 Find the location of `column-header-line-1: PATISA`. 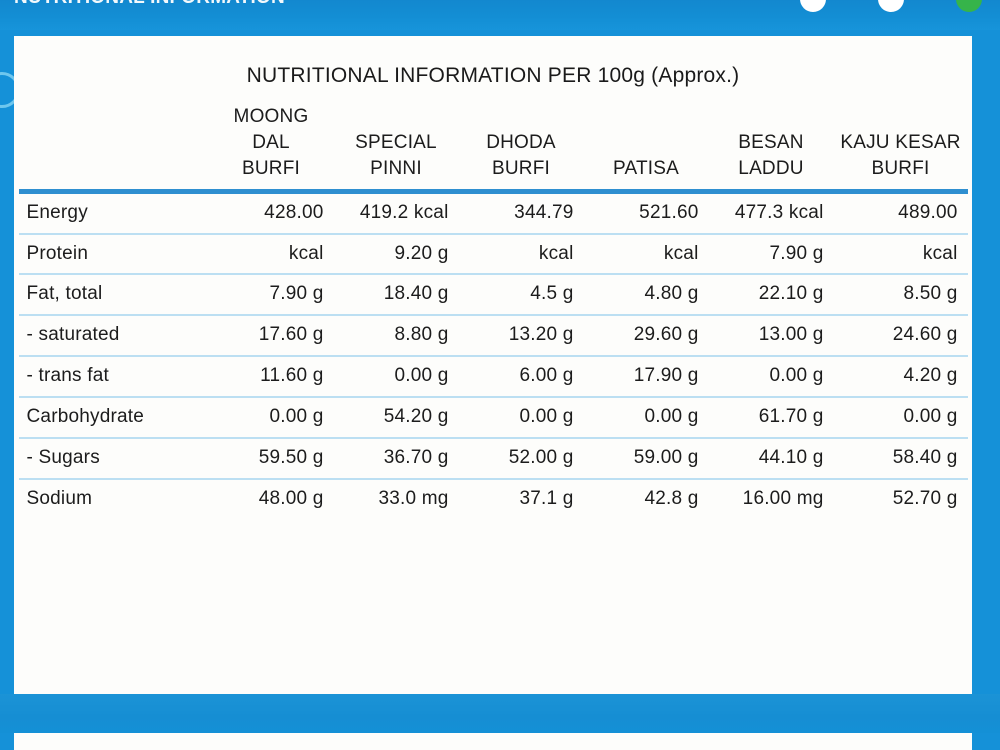

column-header-line-1: PATISA is located at coordinates (646, 169).